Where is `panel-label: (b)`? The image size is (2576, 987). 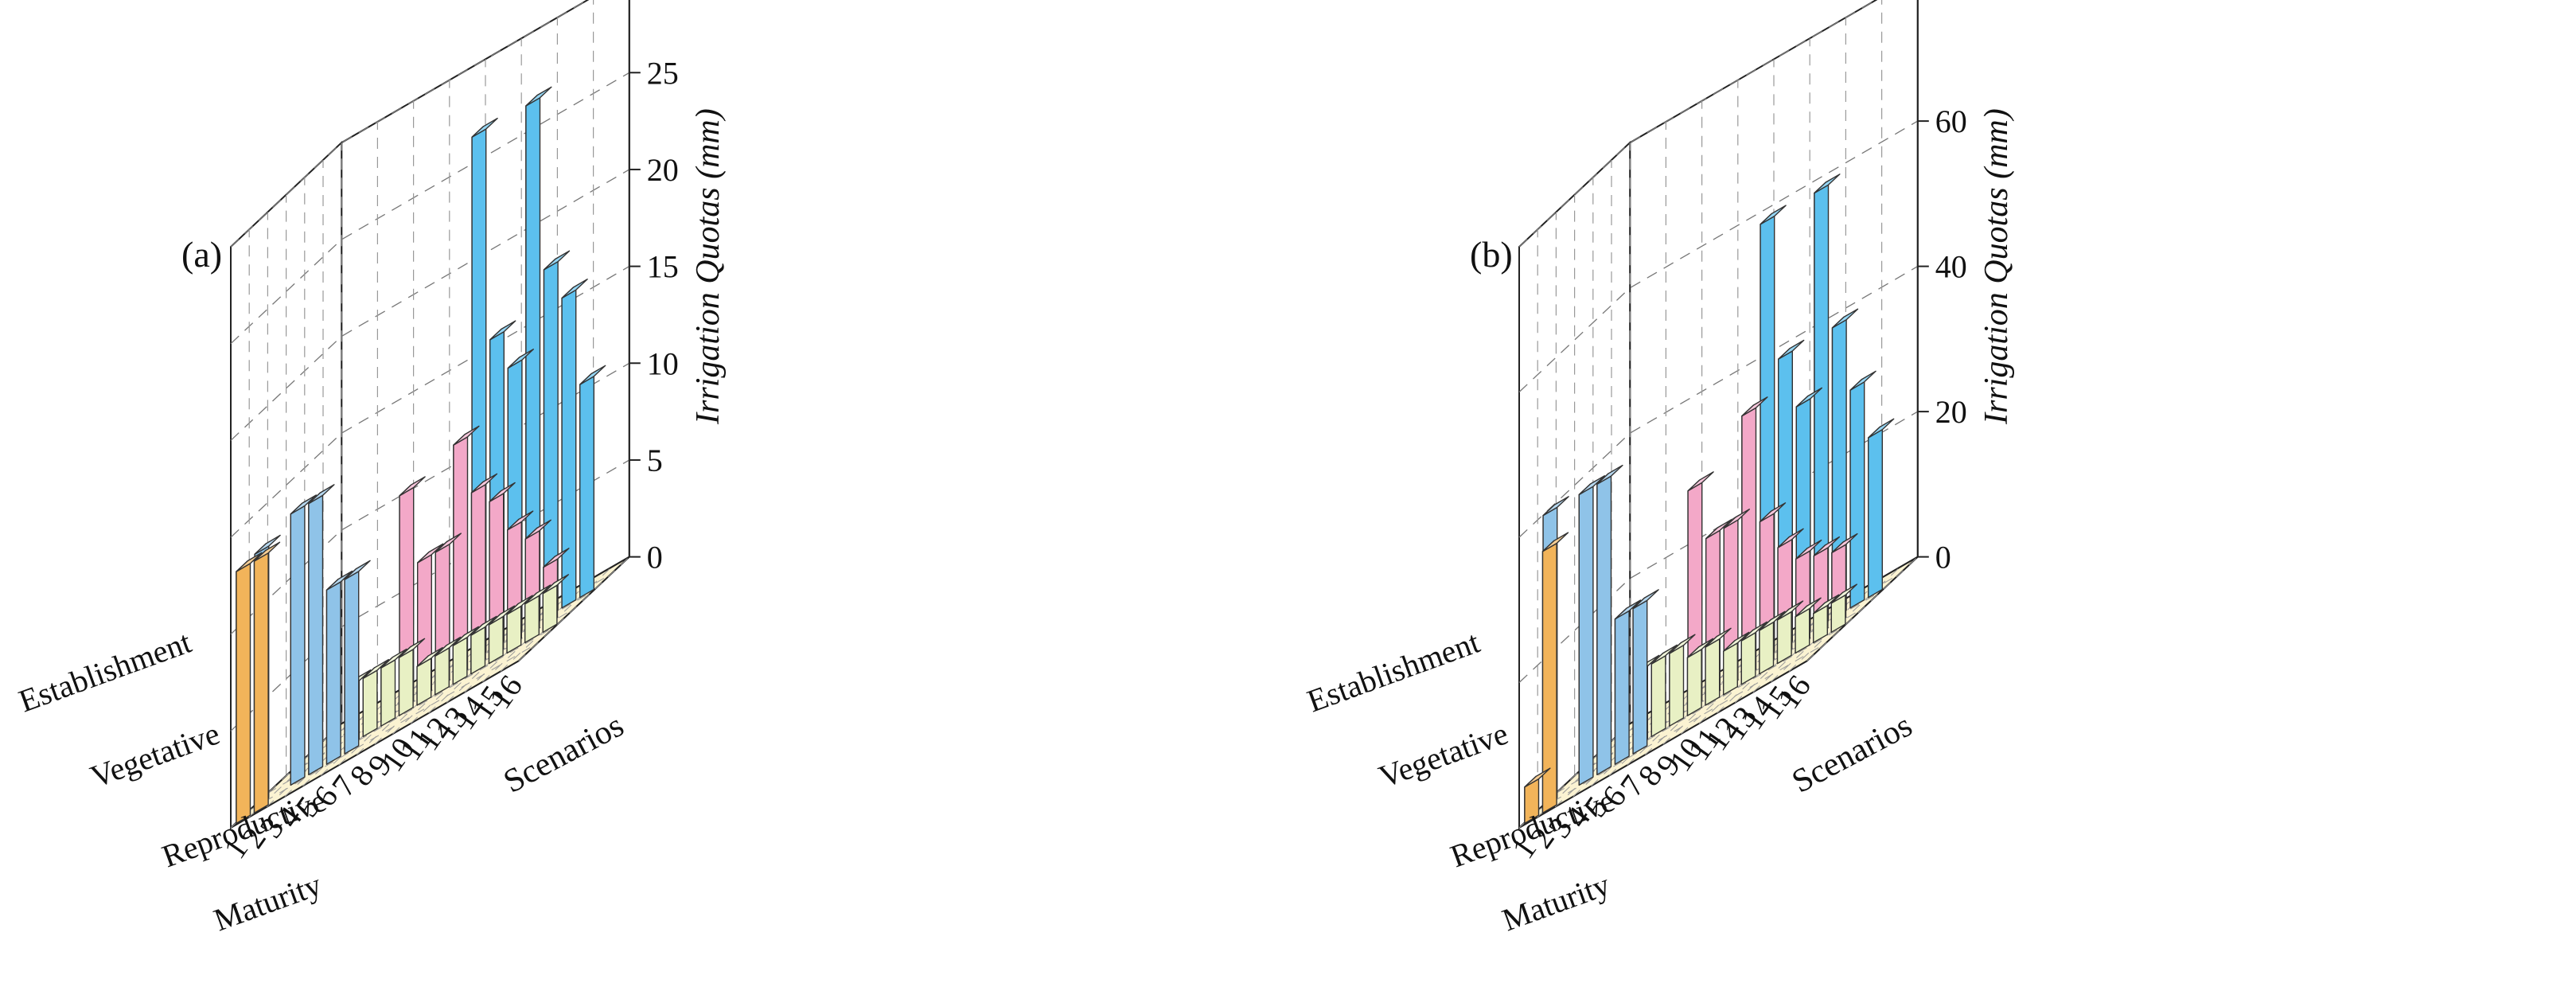
panel-label: (b) is located at coordinates (1491, 255).